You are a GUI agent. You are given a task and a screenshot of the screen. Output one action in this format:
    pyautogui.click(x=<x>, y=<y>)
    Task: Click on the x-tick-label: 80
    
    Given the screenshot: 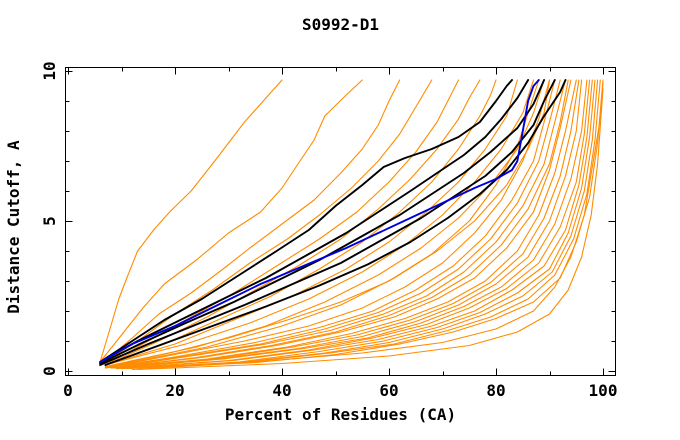 What is the action you would take?
    pyautogui.click(x=495, y=390)
    